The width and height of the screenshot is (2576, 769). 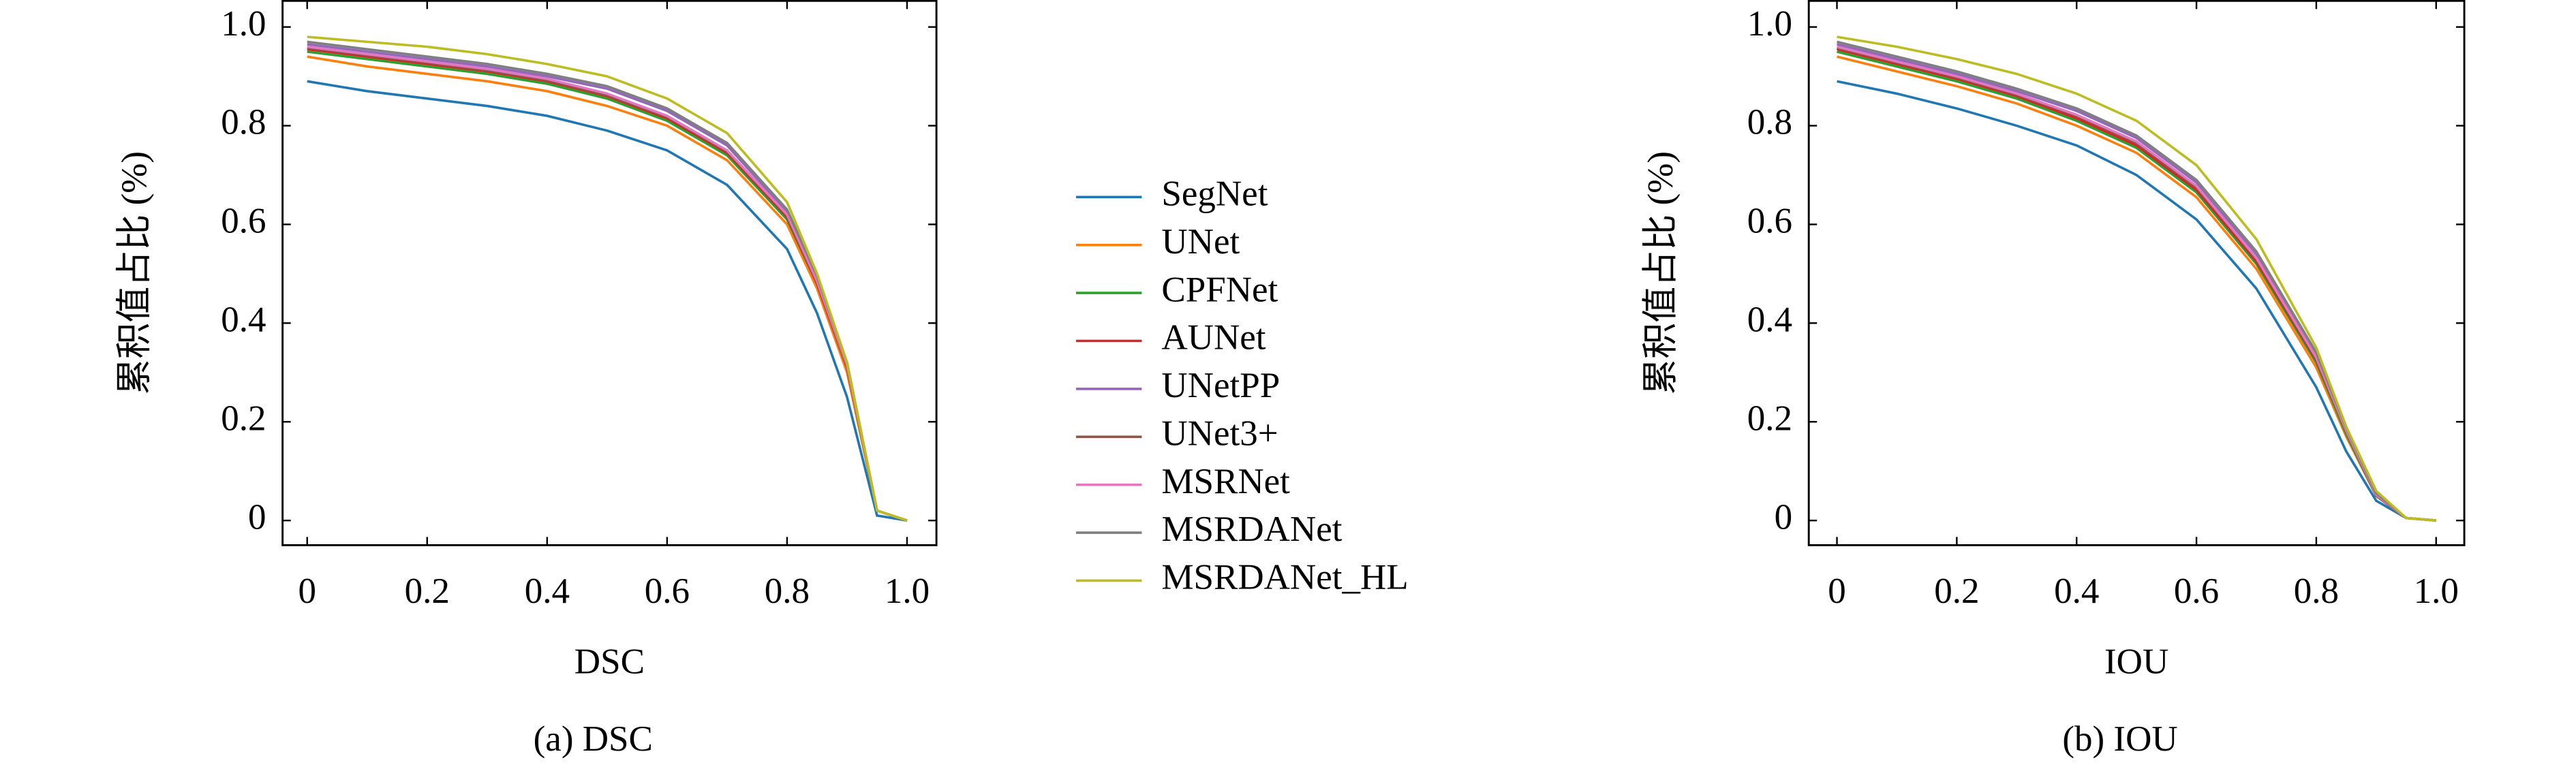 I want to click on legend-label: MSRDANet, so click(x=1251, y=529).